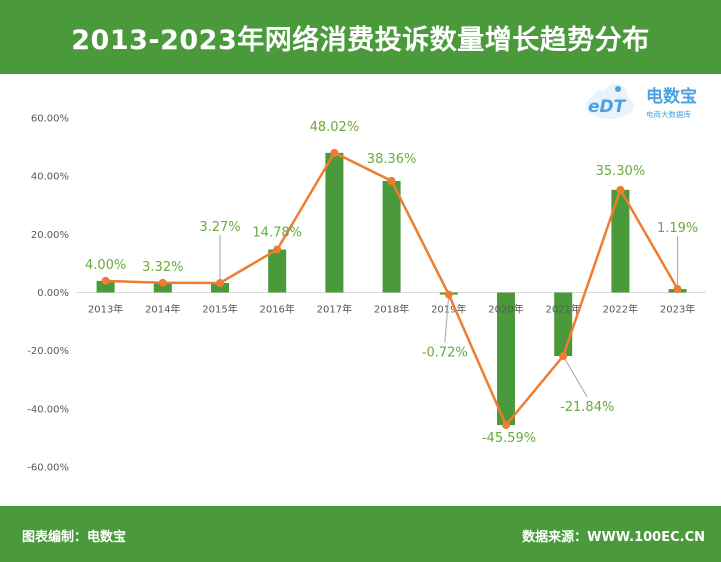  What do you see at coordinates (50, 177) in the screenshot?
I see `y-tick-label: 40.00%` at bounding box center [50, 177].